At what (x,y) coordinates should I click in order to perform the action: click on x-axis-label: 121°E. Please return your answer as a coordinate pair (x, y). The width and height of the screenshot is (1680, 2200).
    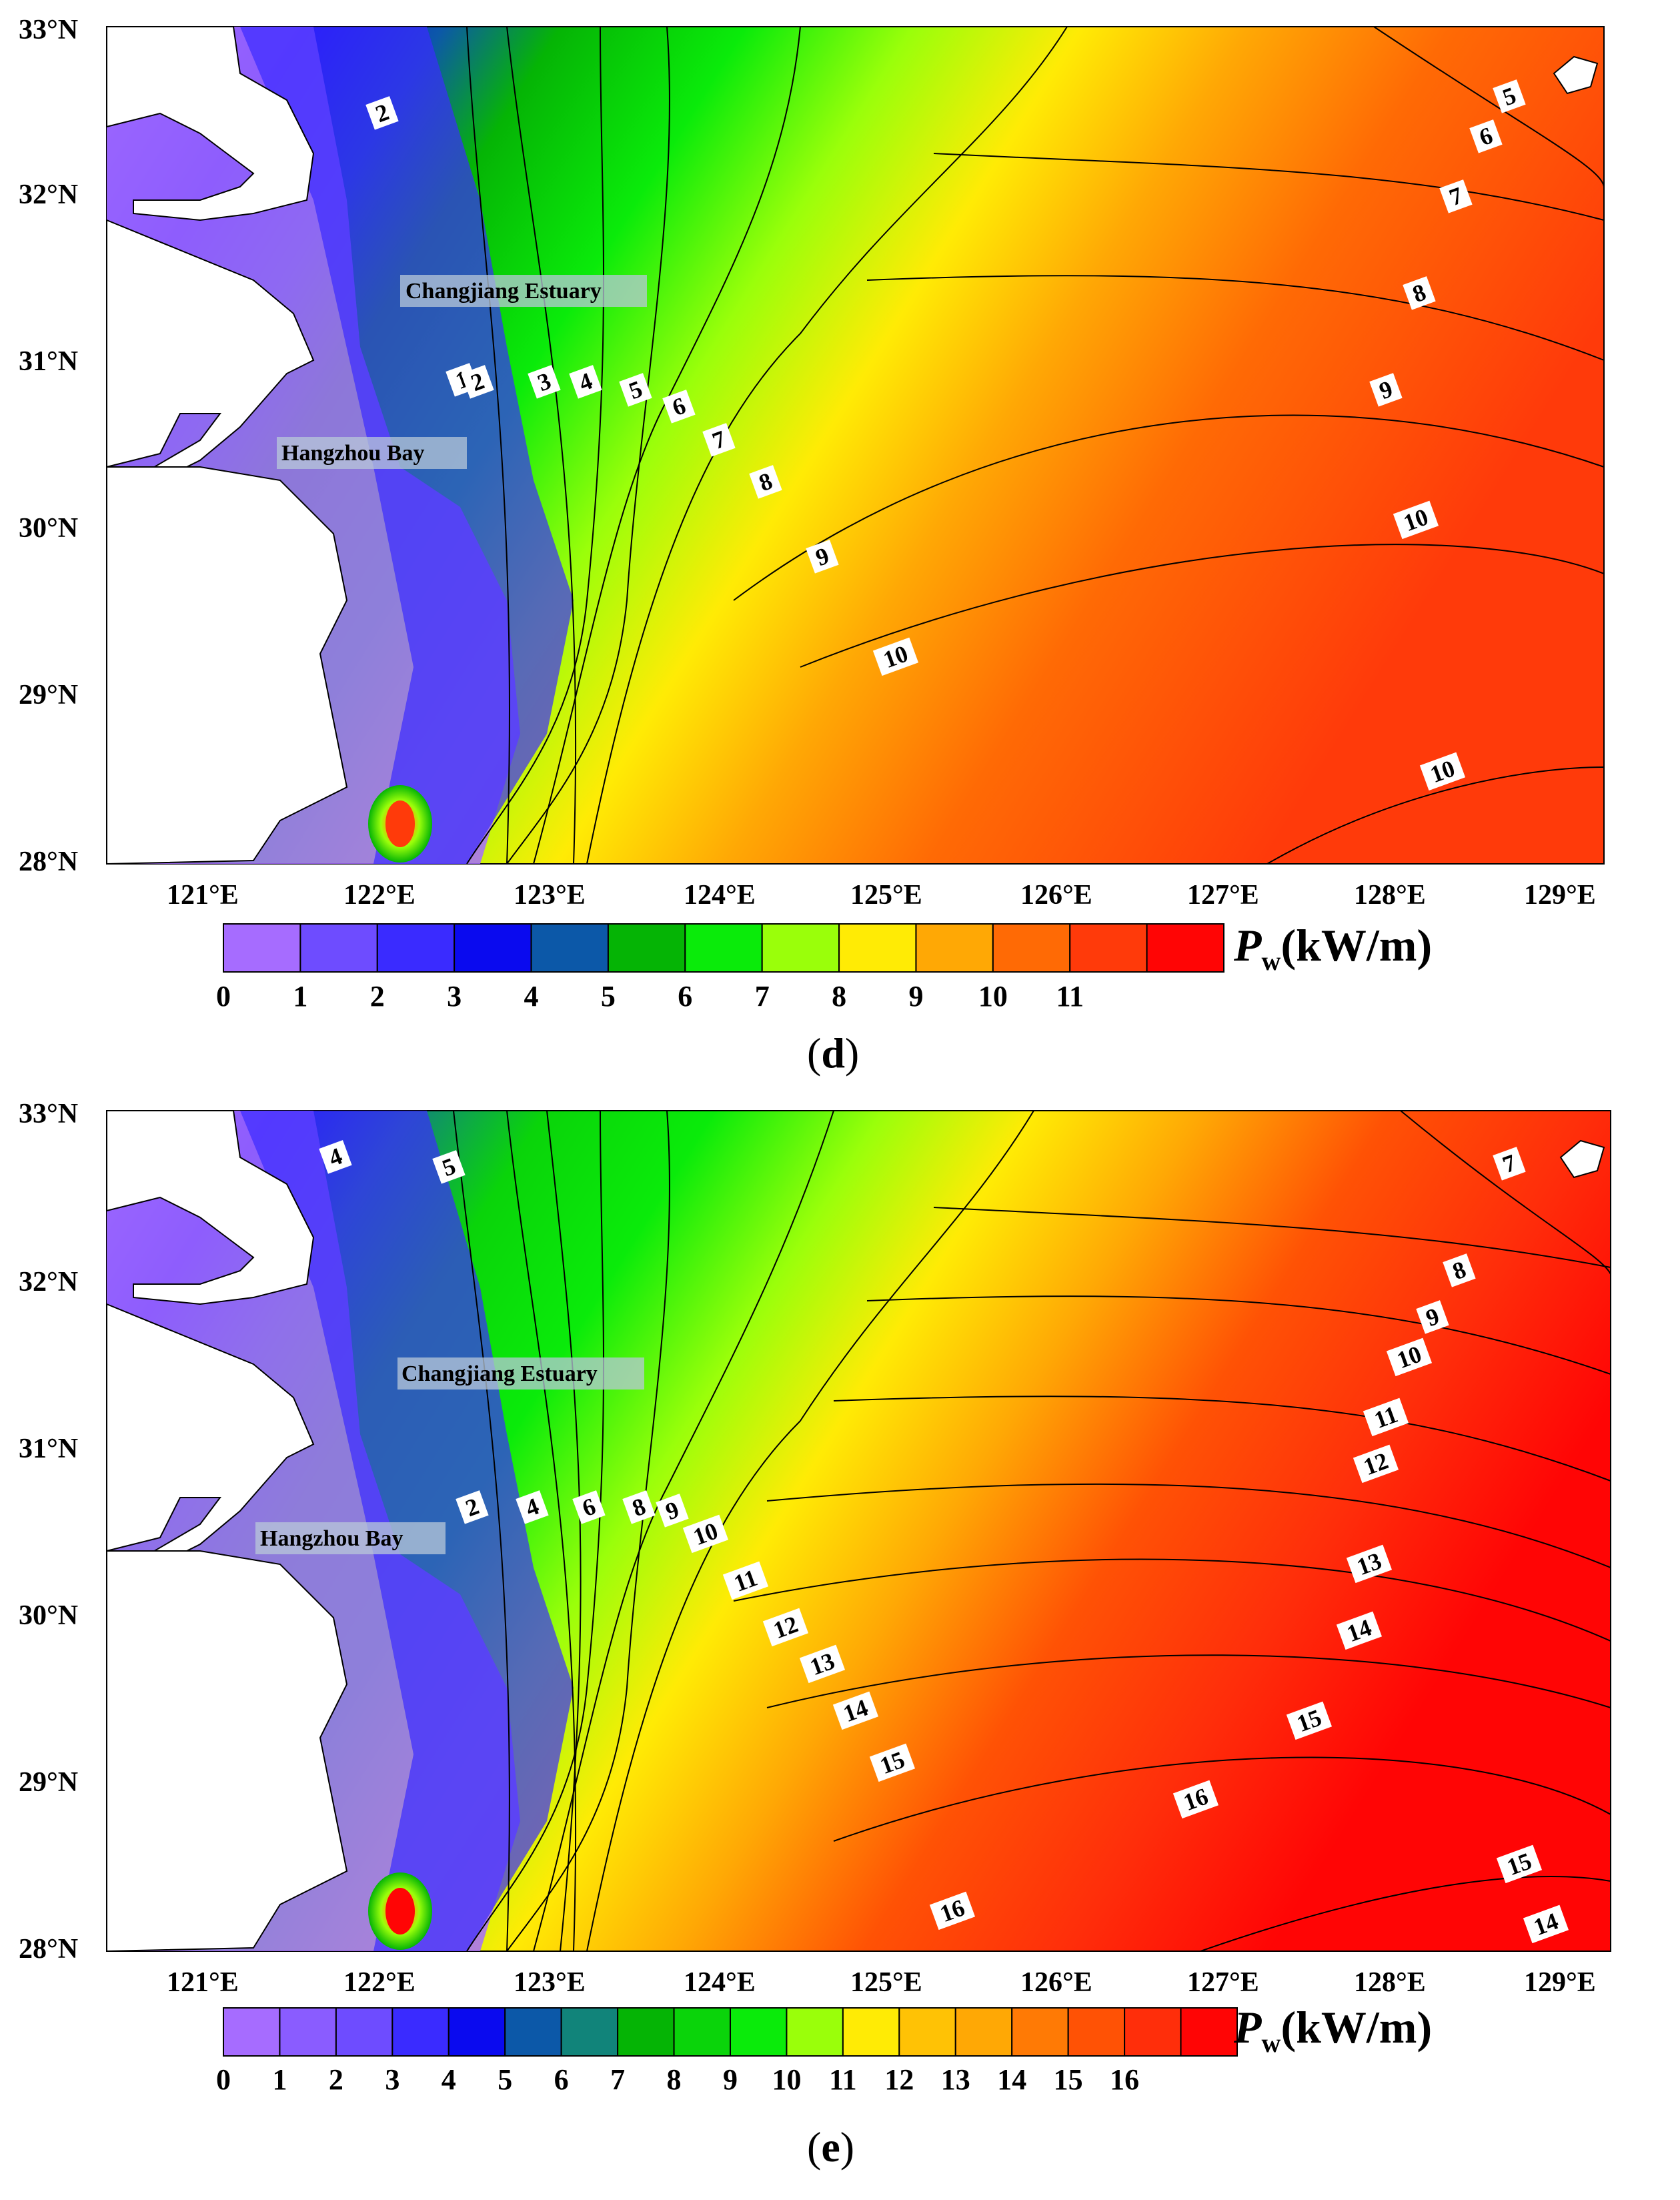
    Looking at the image, I should click on (203, 895).